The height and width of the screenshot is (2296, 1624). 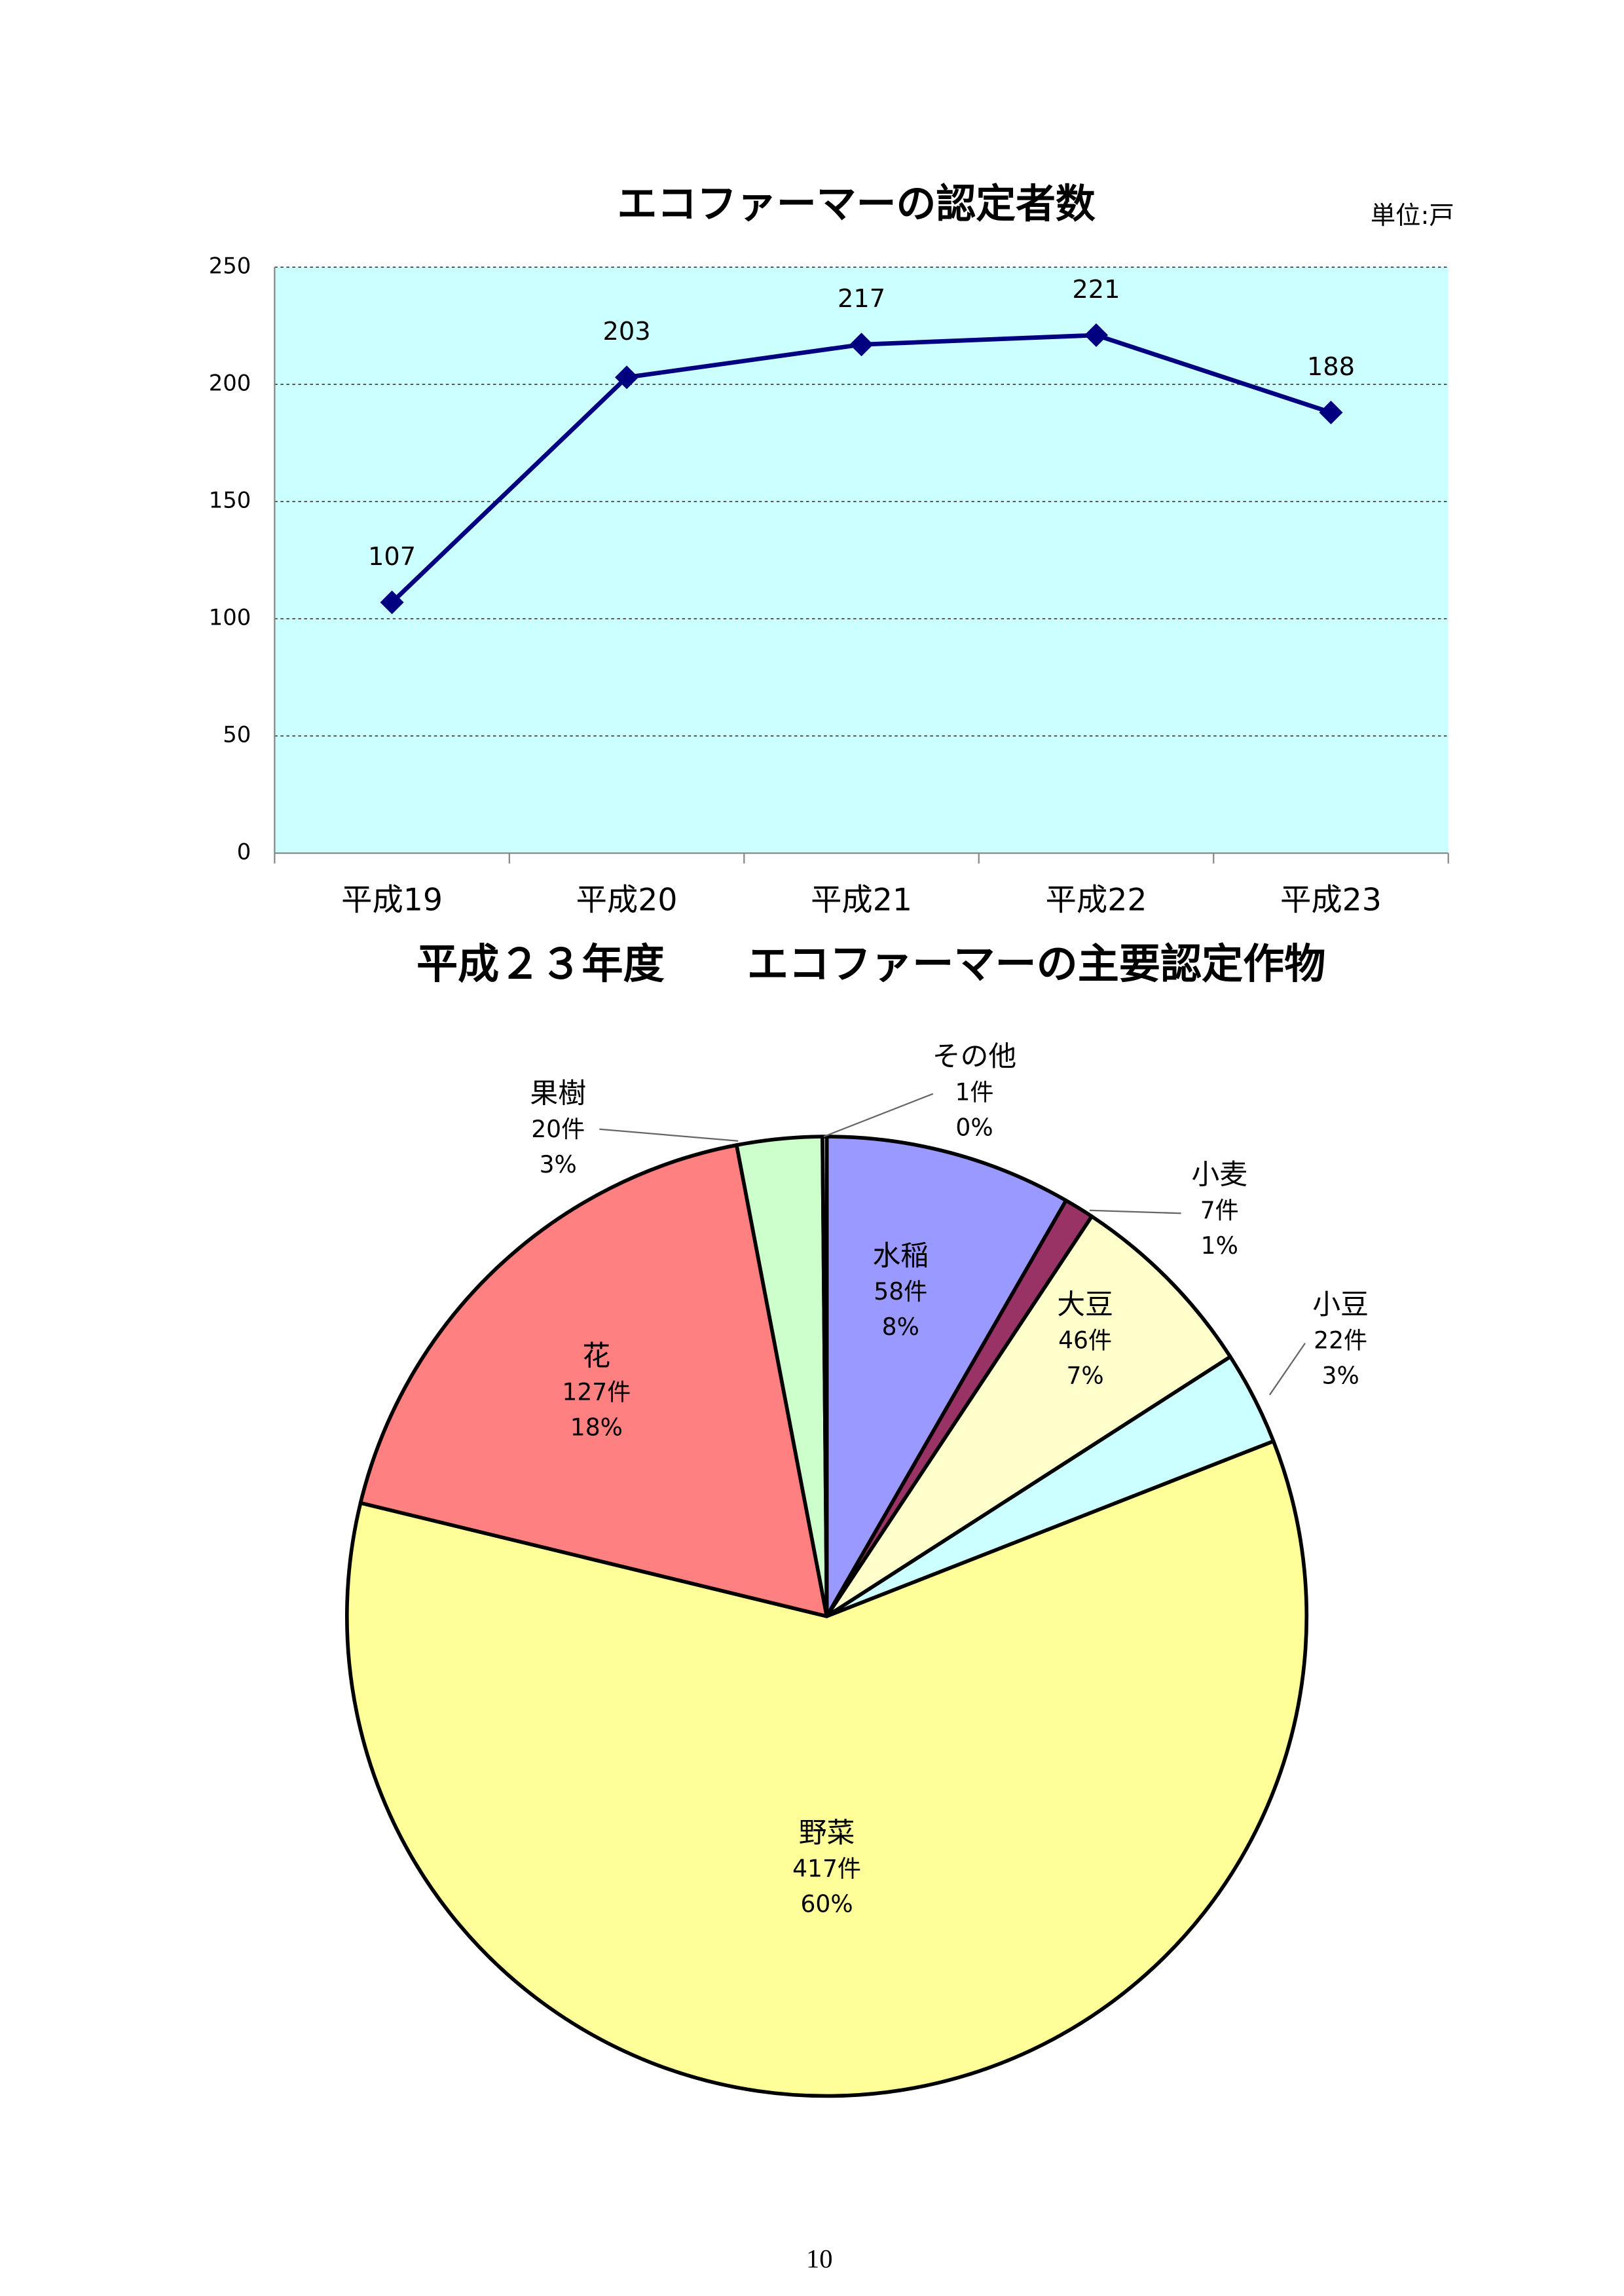 I want to click on slice-percent-label: 7%, so click(x=1084, y=1376).